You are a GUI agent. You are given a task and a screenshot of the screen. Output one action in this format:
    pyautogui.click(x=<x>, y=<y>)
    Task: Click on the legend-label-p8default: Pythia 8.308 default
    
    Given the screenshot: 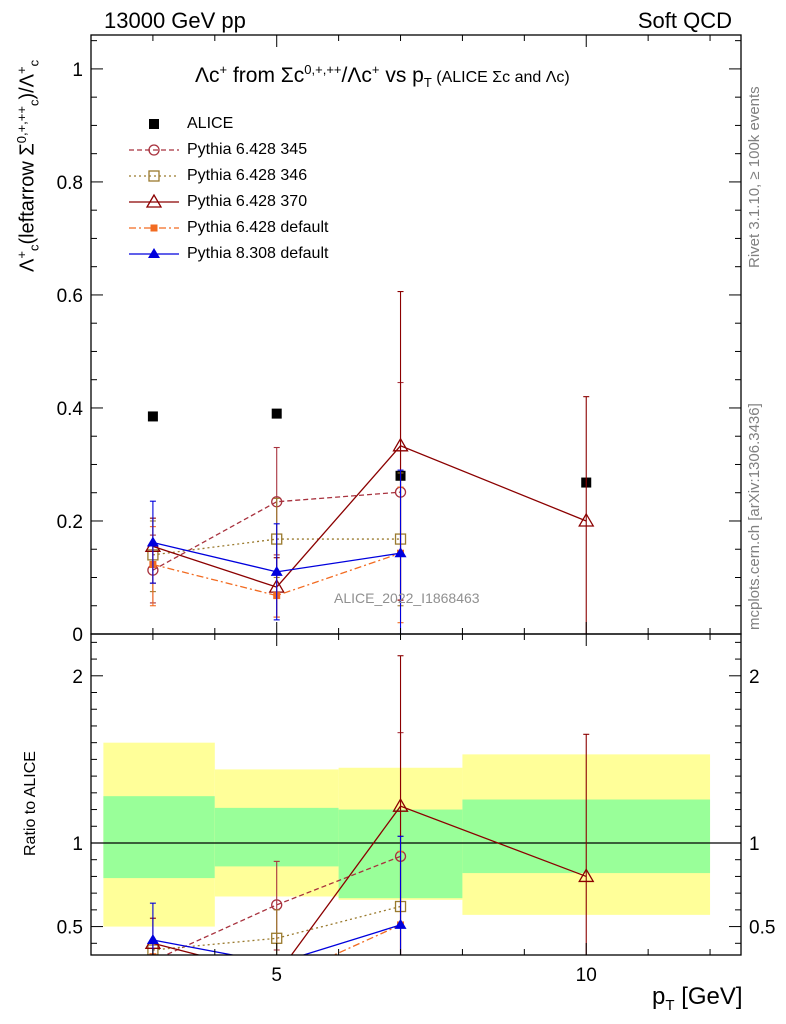 What is the action you would take?
    pyautogui.click(x=258, y=253)
    